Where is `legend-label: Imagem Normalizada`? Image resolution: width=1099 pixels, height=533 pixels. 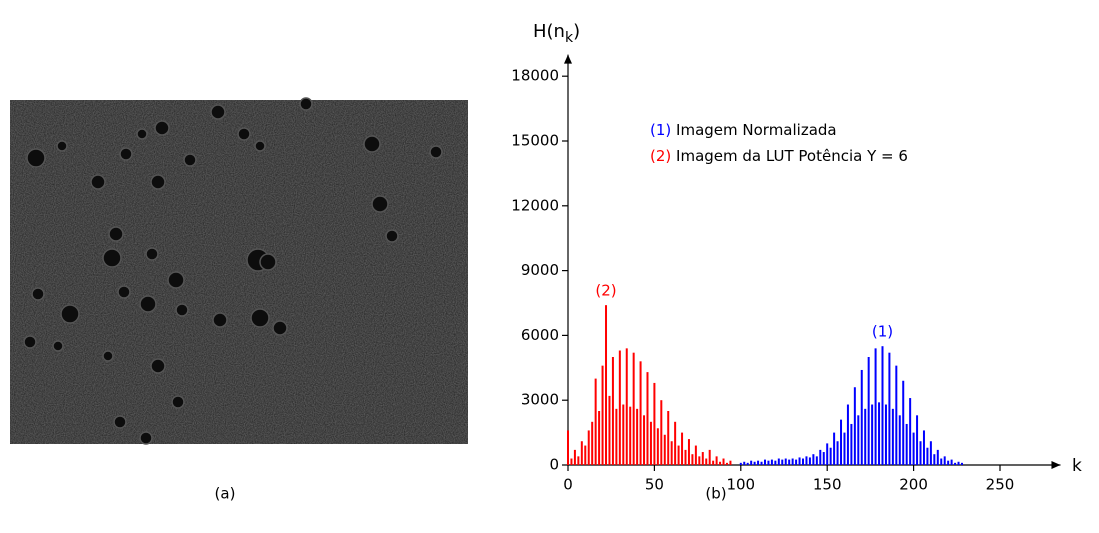
legend-label: Imagem Normalizada is located at coordinates (756, 130).